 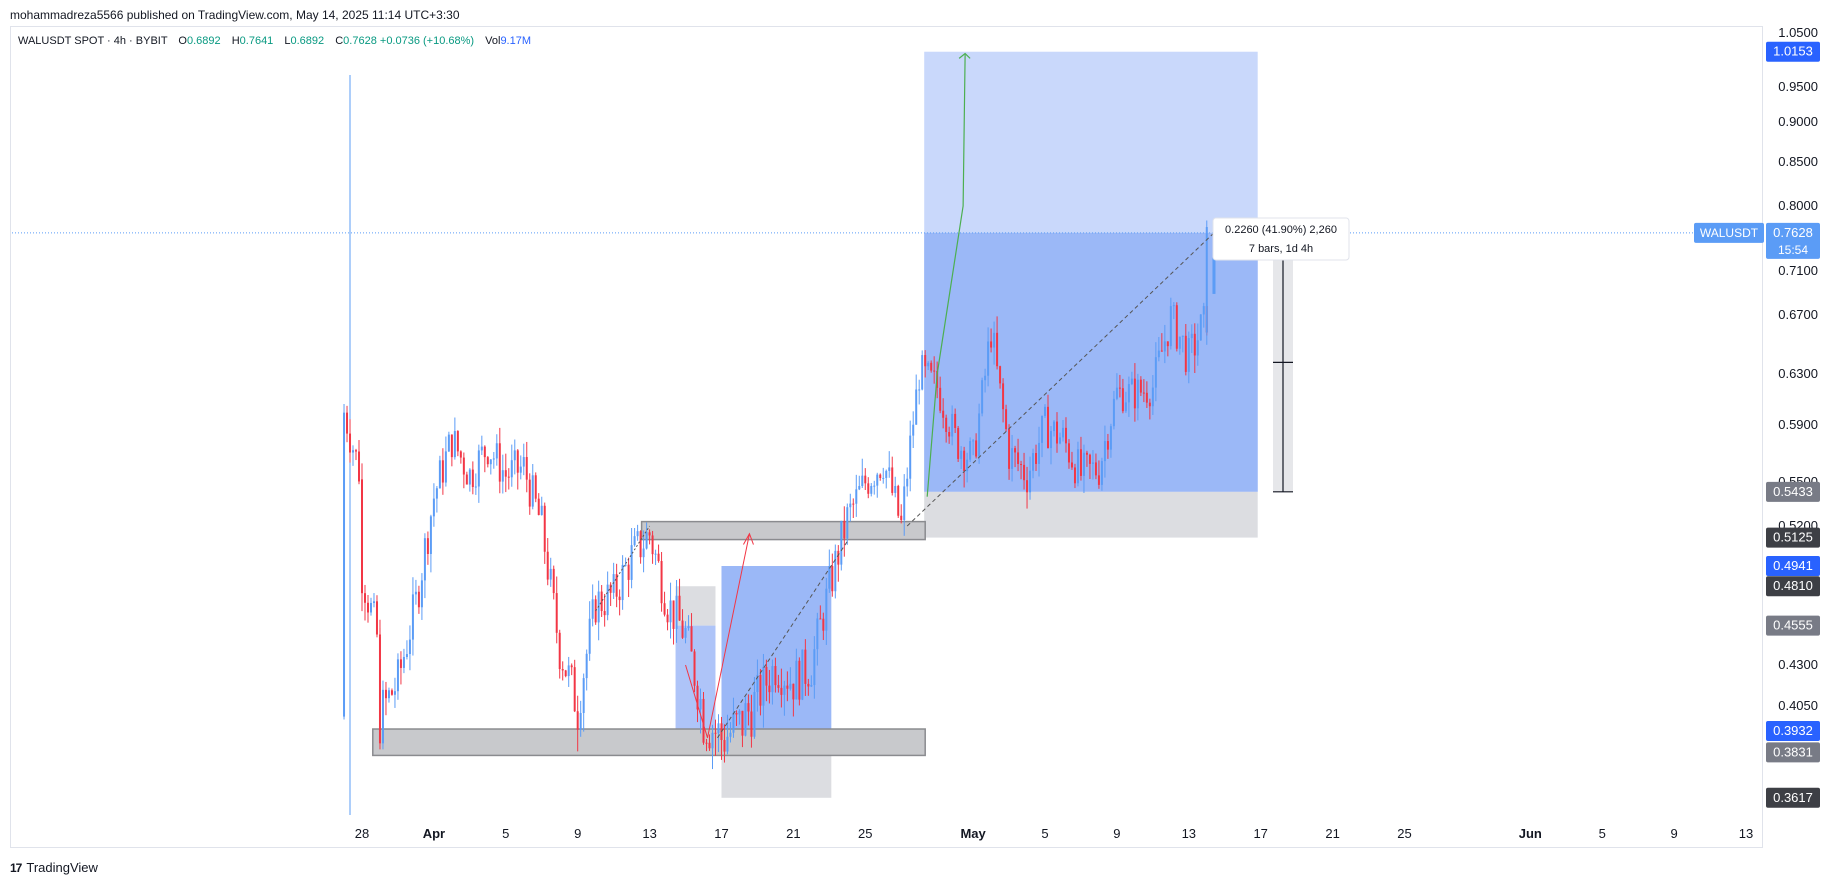 I want to click on time-tick-label: 13, so click(x=1189, y=833).